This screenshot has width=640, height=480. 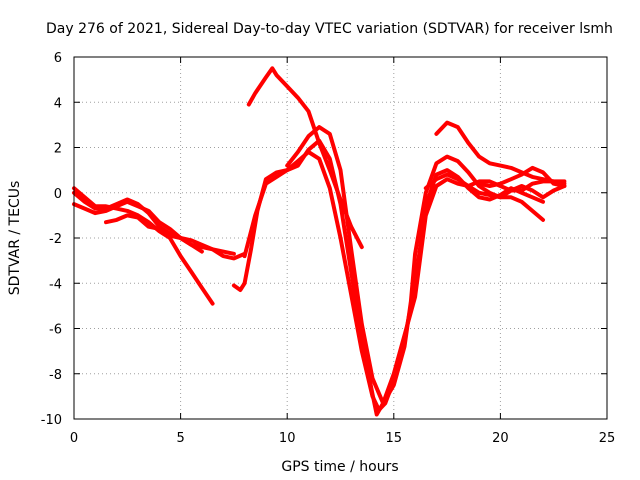 What do you see at coordinates (339, 467) in the screenshot?
I see `x-axis-label: GPS time / hours` at bounding box center [339, 467].